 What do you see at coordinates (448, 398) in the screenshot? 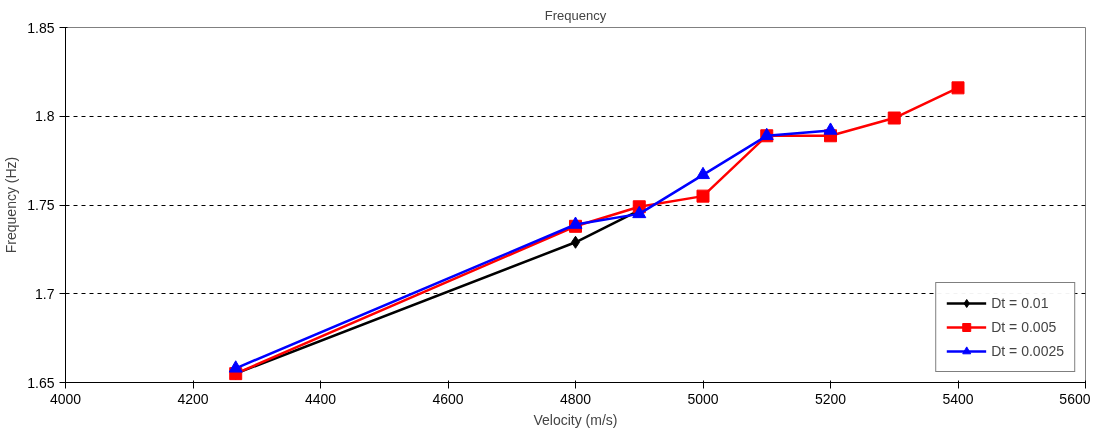
I see `x-tick-label: 4600` at bounding box center [448, 398].